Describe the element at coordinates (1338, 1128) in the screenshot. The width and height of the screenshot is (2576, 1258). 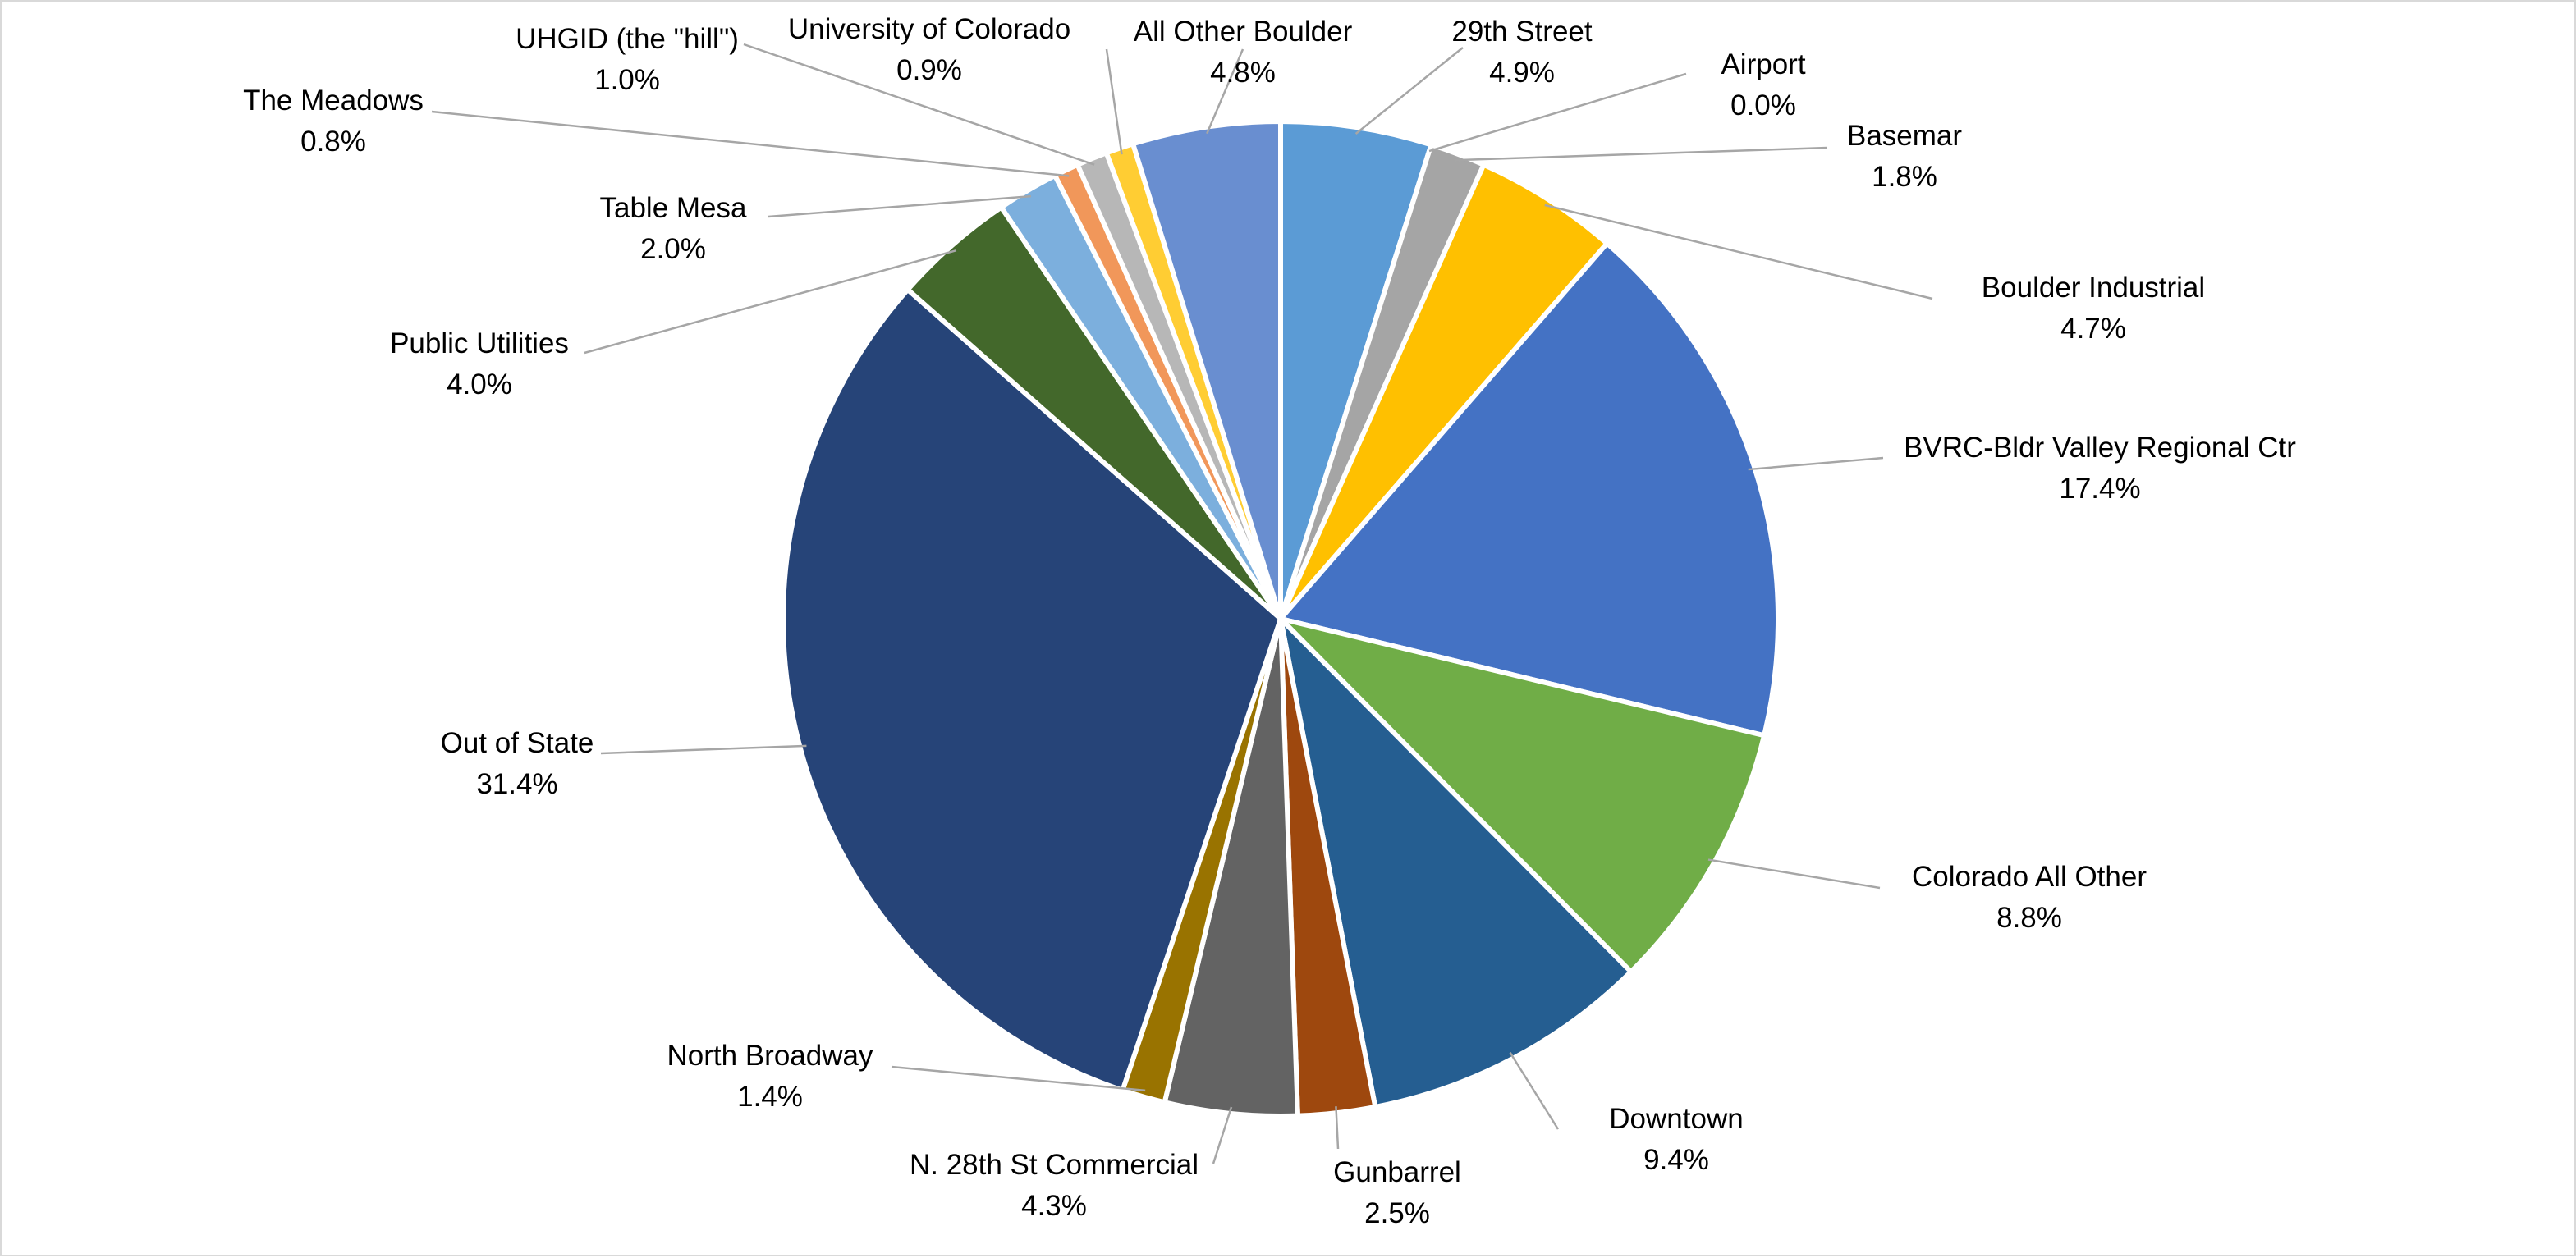
I see `leader-line-gunbarrel` at that location.